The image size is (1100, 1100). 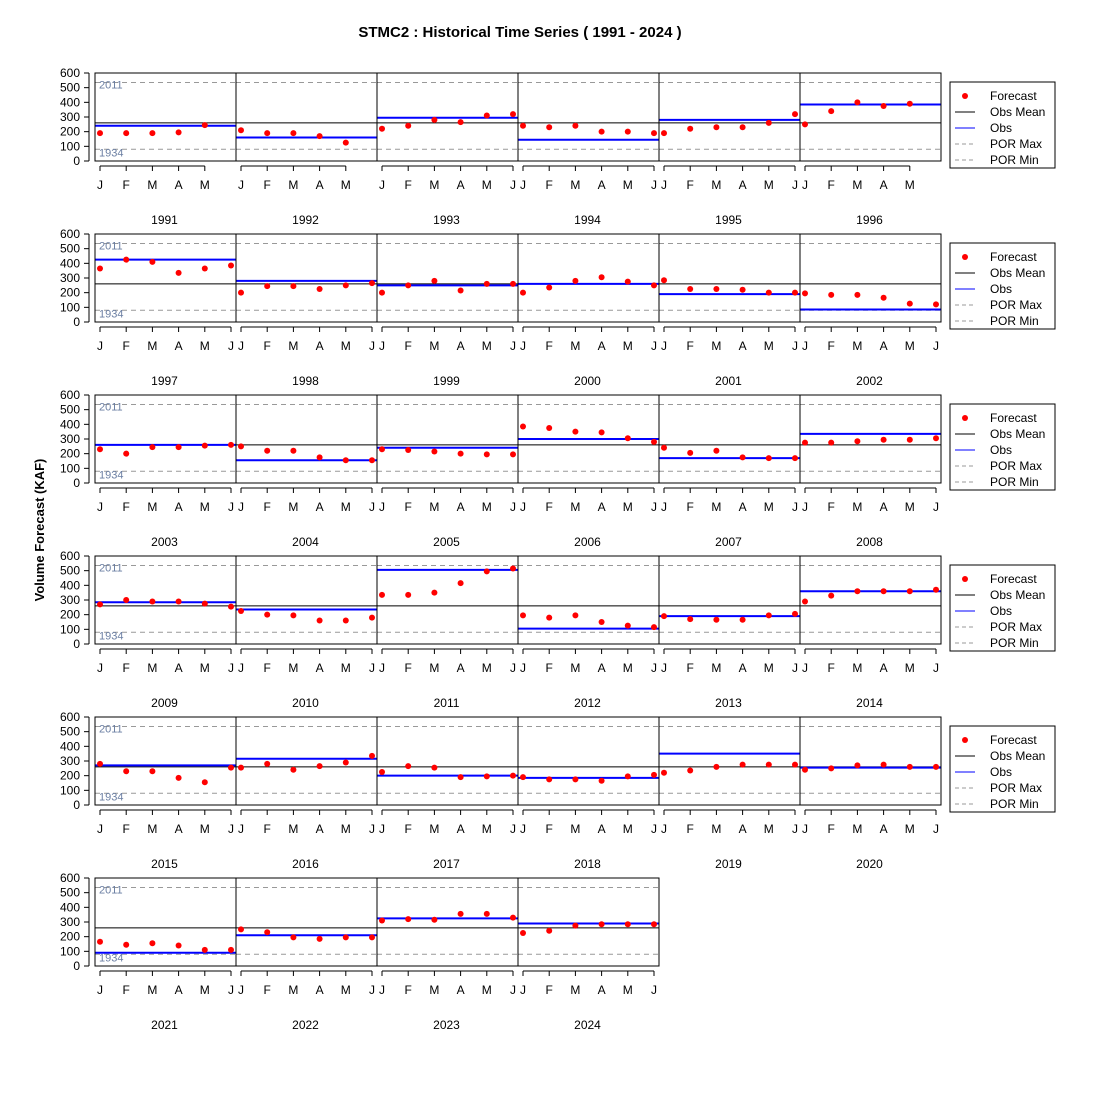 What do you see at coordinates (869, 220) in the screenshot?
I see `year-label: 1996` at bounding box center [869, 220].